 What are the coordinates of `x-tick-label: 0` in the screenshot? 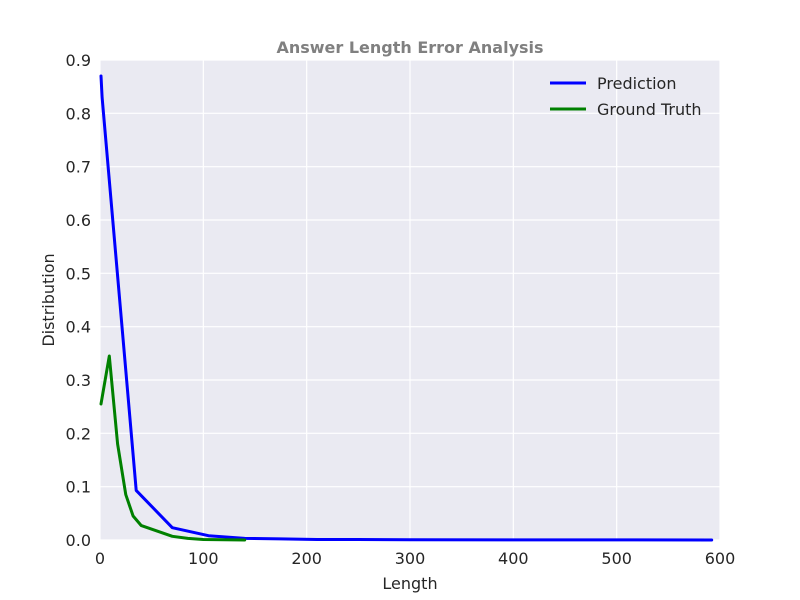 It's located at (100, 558).